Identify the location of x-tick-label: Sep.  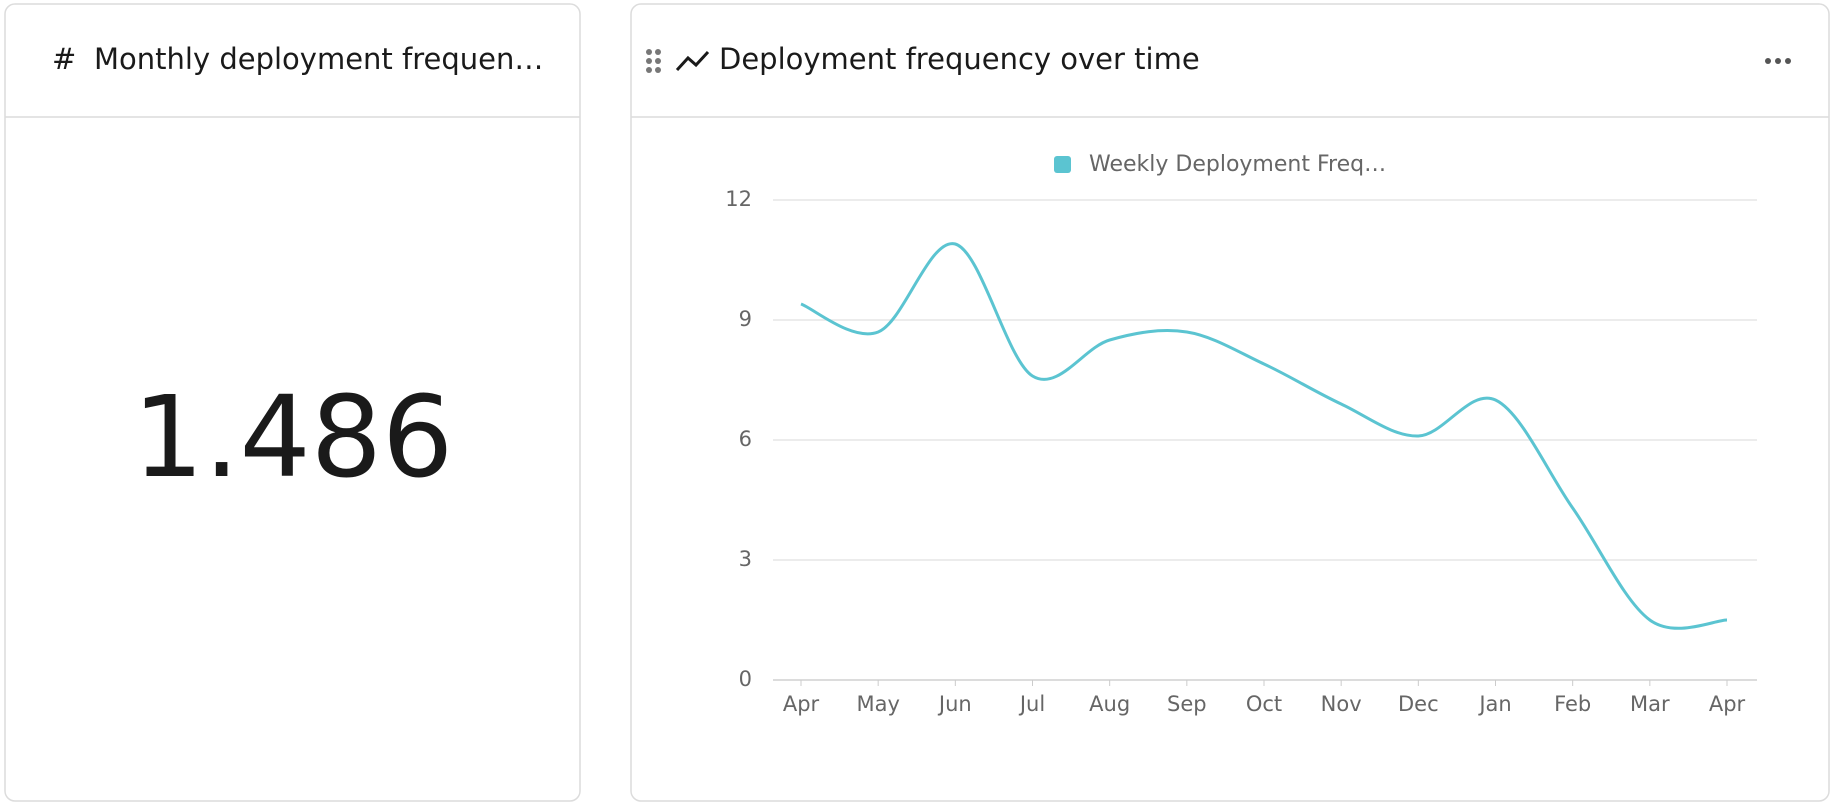
(1187, 704).